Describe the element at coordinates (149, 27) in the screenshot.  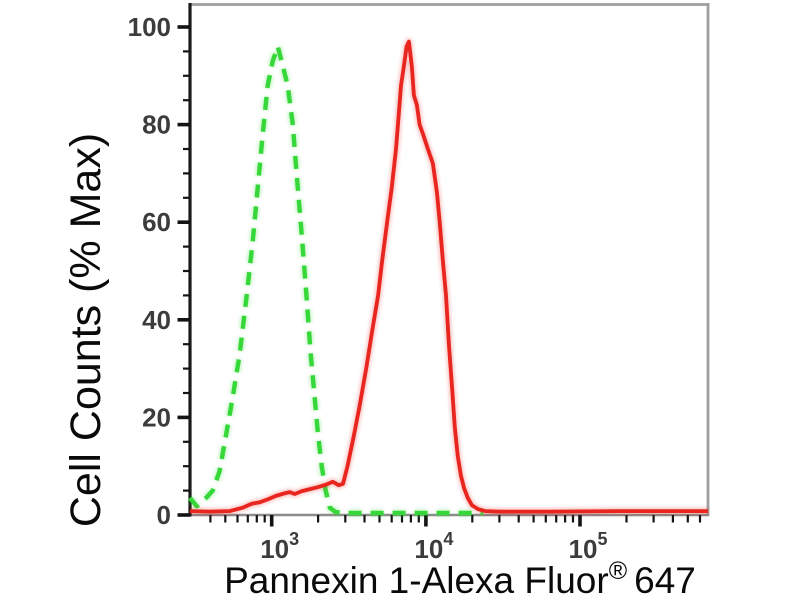
I see `svg-text: 100` at that location.